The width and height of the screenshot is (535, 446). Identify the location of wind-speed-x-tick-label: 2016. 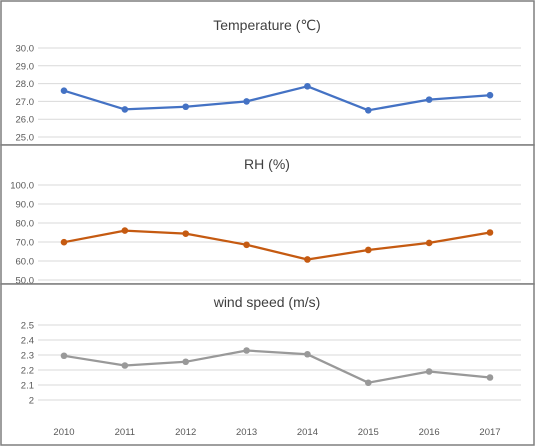
(429, 432).